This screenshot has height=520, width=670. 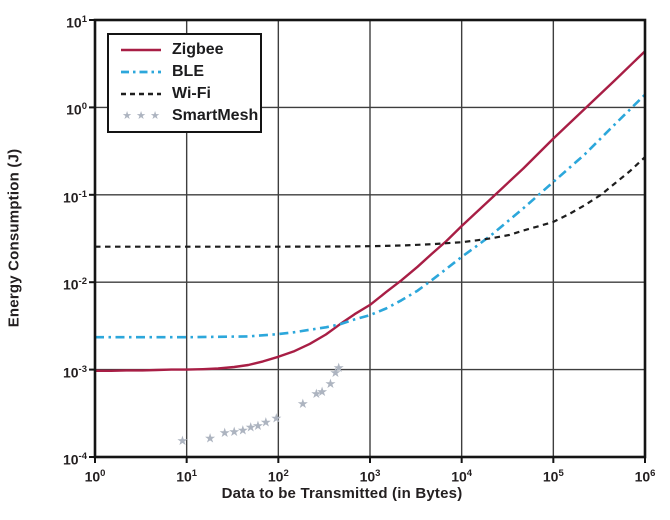 What do you see at coordinates (76, 110) in the screenshot?
I see `y-tick-label-10e0: 10⁰` at bounding box center [76, 110].